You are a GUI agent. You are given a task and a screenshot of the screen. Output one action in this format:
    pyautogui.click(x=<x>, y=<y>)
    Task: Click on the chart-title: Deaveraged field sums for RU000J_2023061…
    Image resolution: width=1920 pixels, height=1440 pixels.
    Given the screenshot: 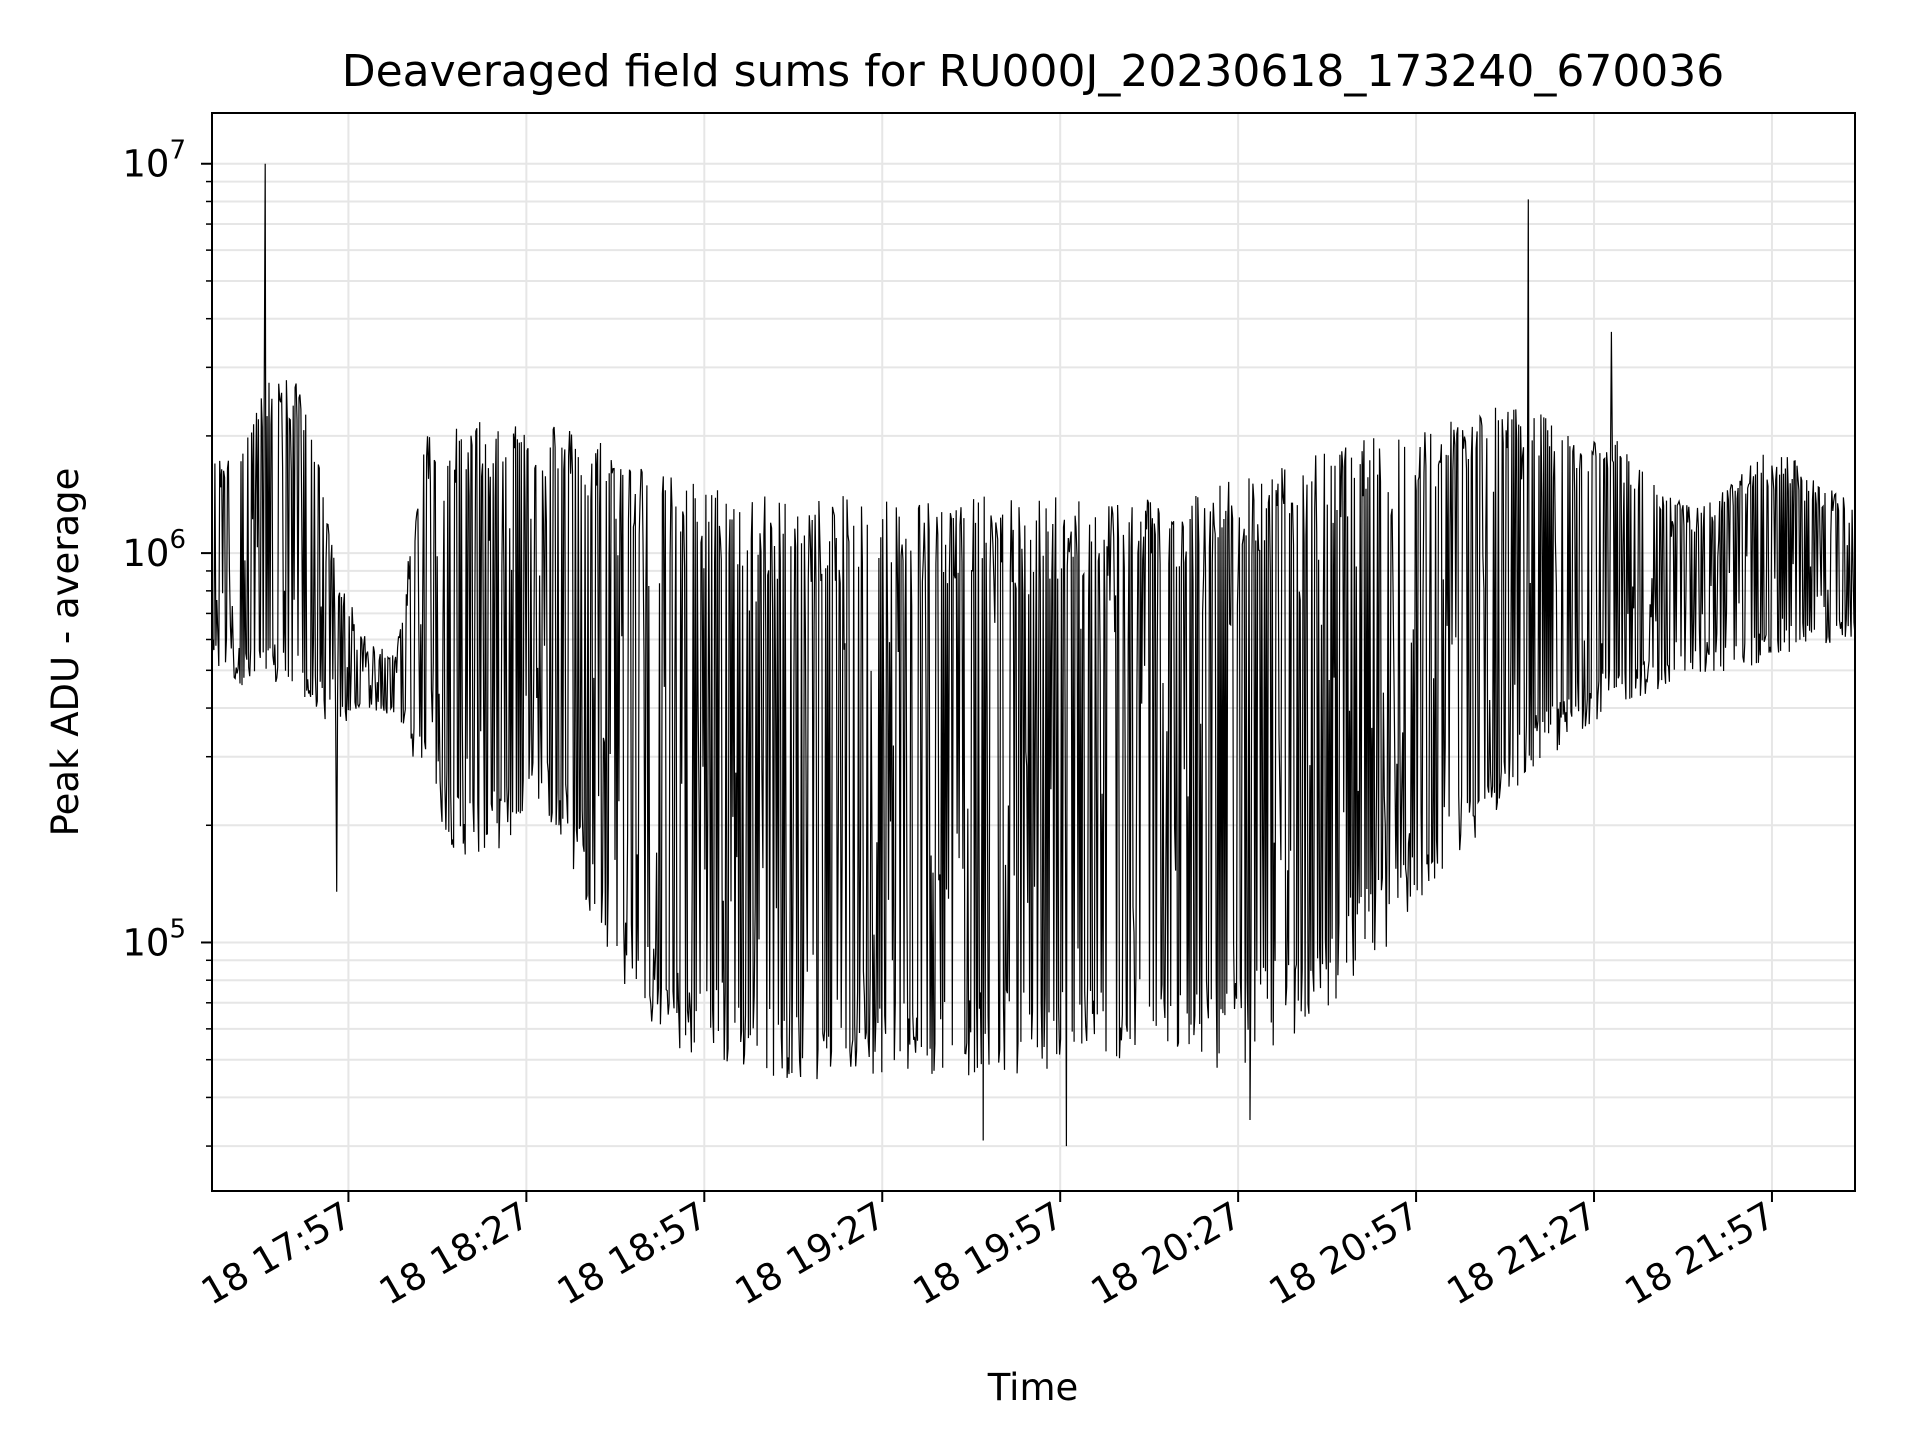 What is the action you would take?
    pyautogui.click(x=1033, y=71)
    